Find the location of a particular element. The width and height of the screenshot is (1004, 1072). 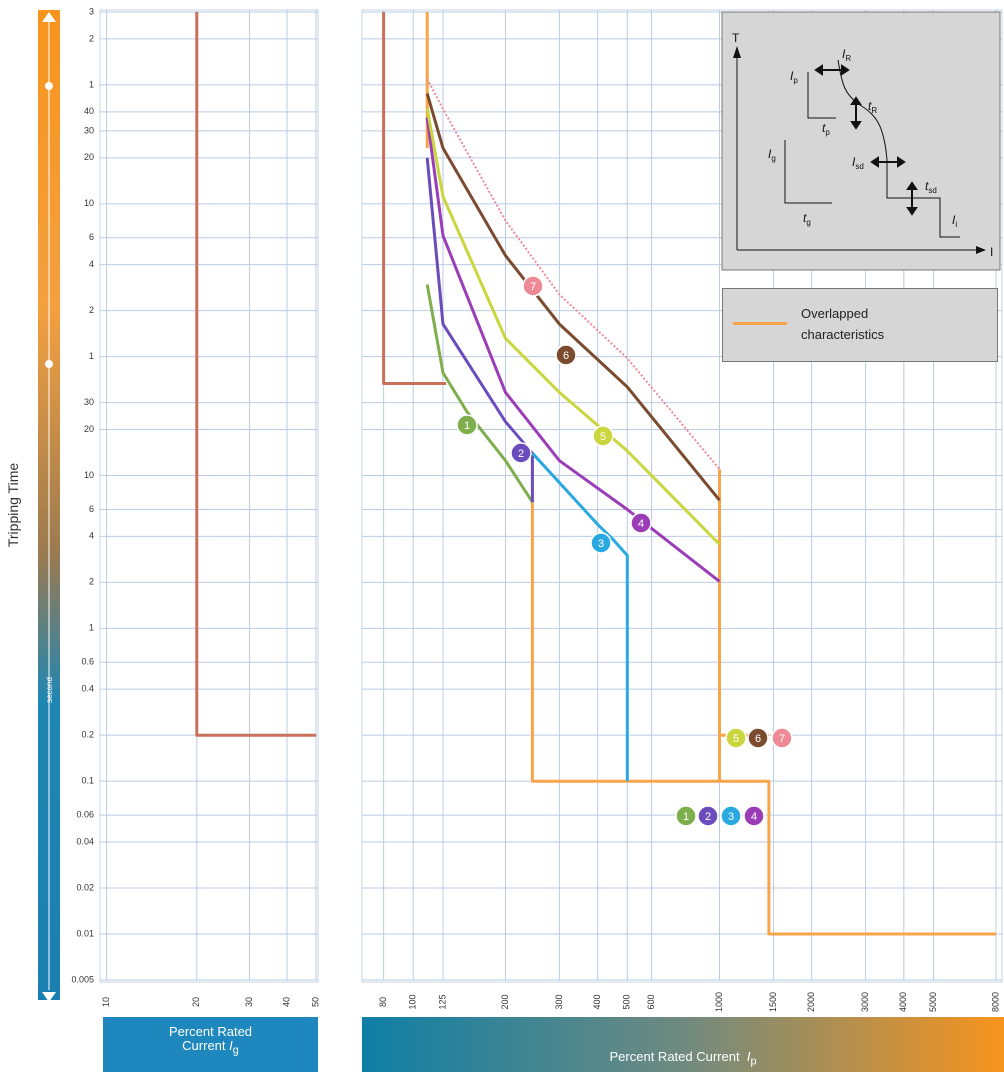

inset-label: tg is located at coordinates (807, 219).